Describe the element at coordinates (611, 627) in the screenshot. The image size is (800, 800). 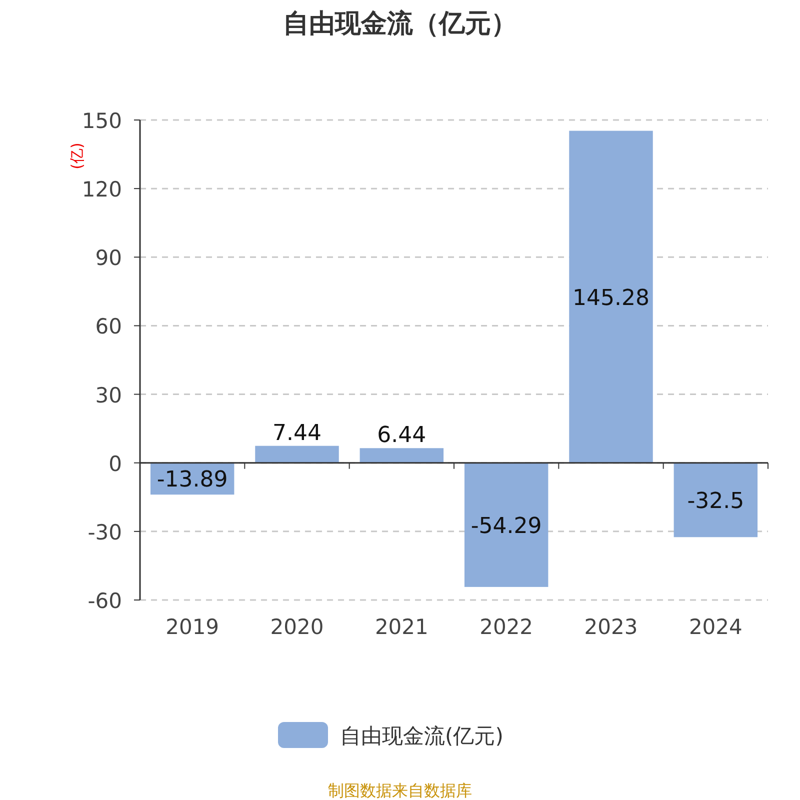
I see `x-tick-label: 2023` at that location.